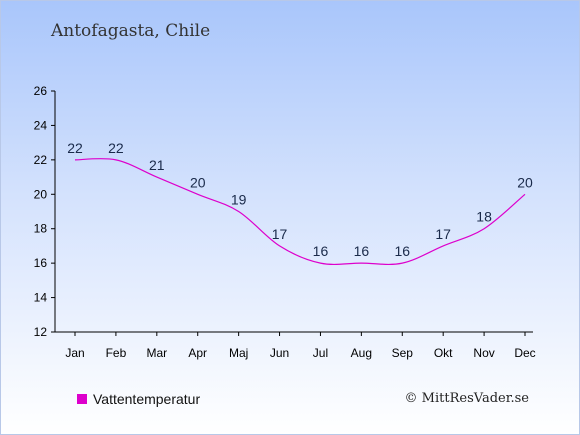 This screenshot has height=435, width=580. What do you see at coordinates (279, 353) in the screenshot?
I see `x-tick-label: Jun` at bounding box center [279, 353].